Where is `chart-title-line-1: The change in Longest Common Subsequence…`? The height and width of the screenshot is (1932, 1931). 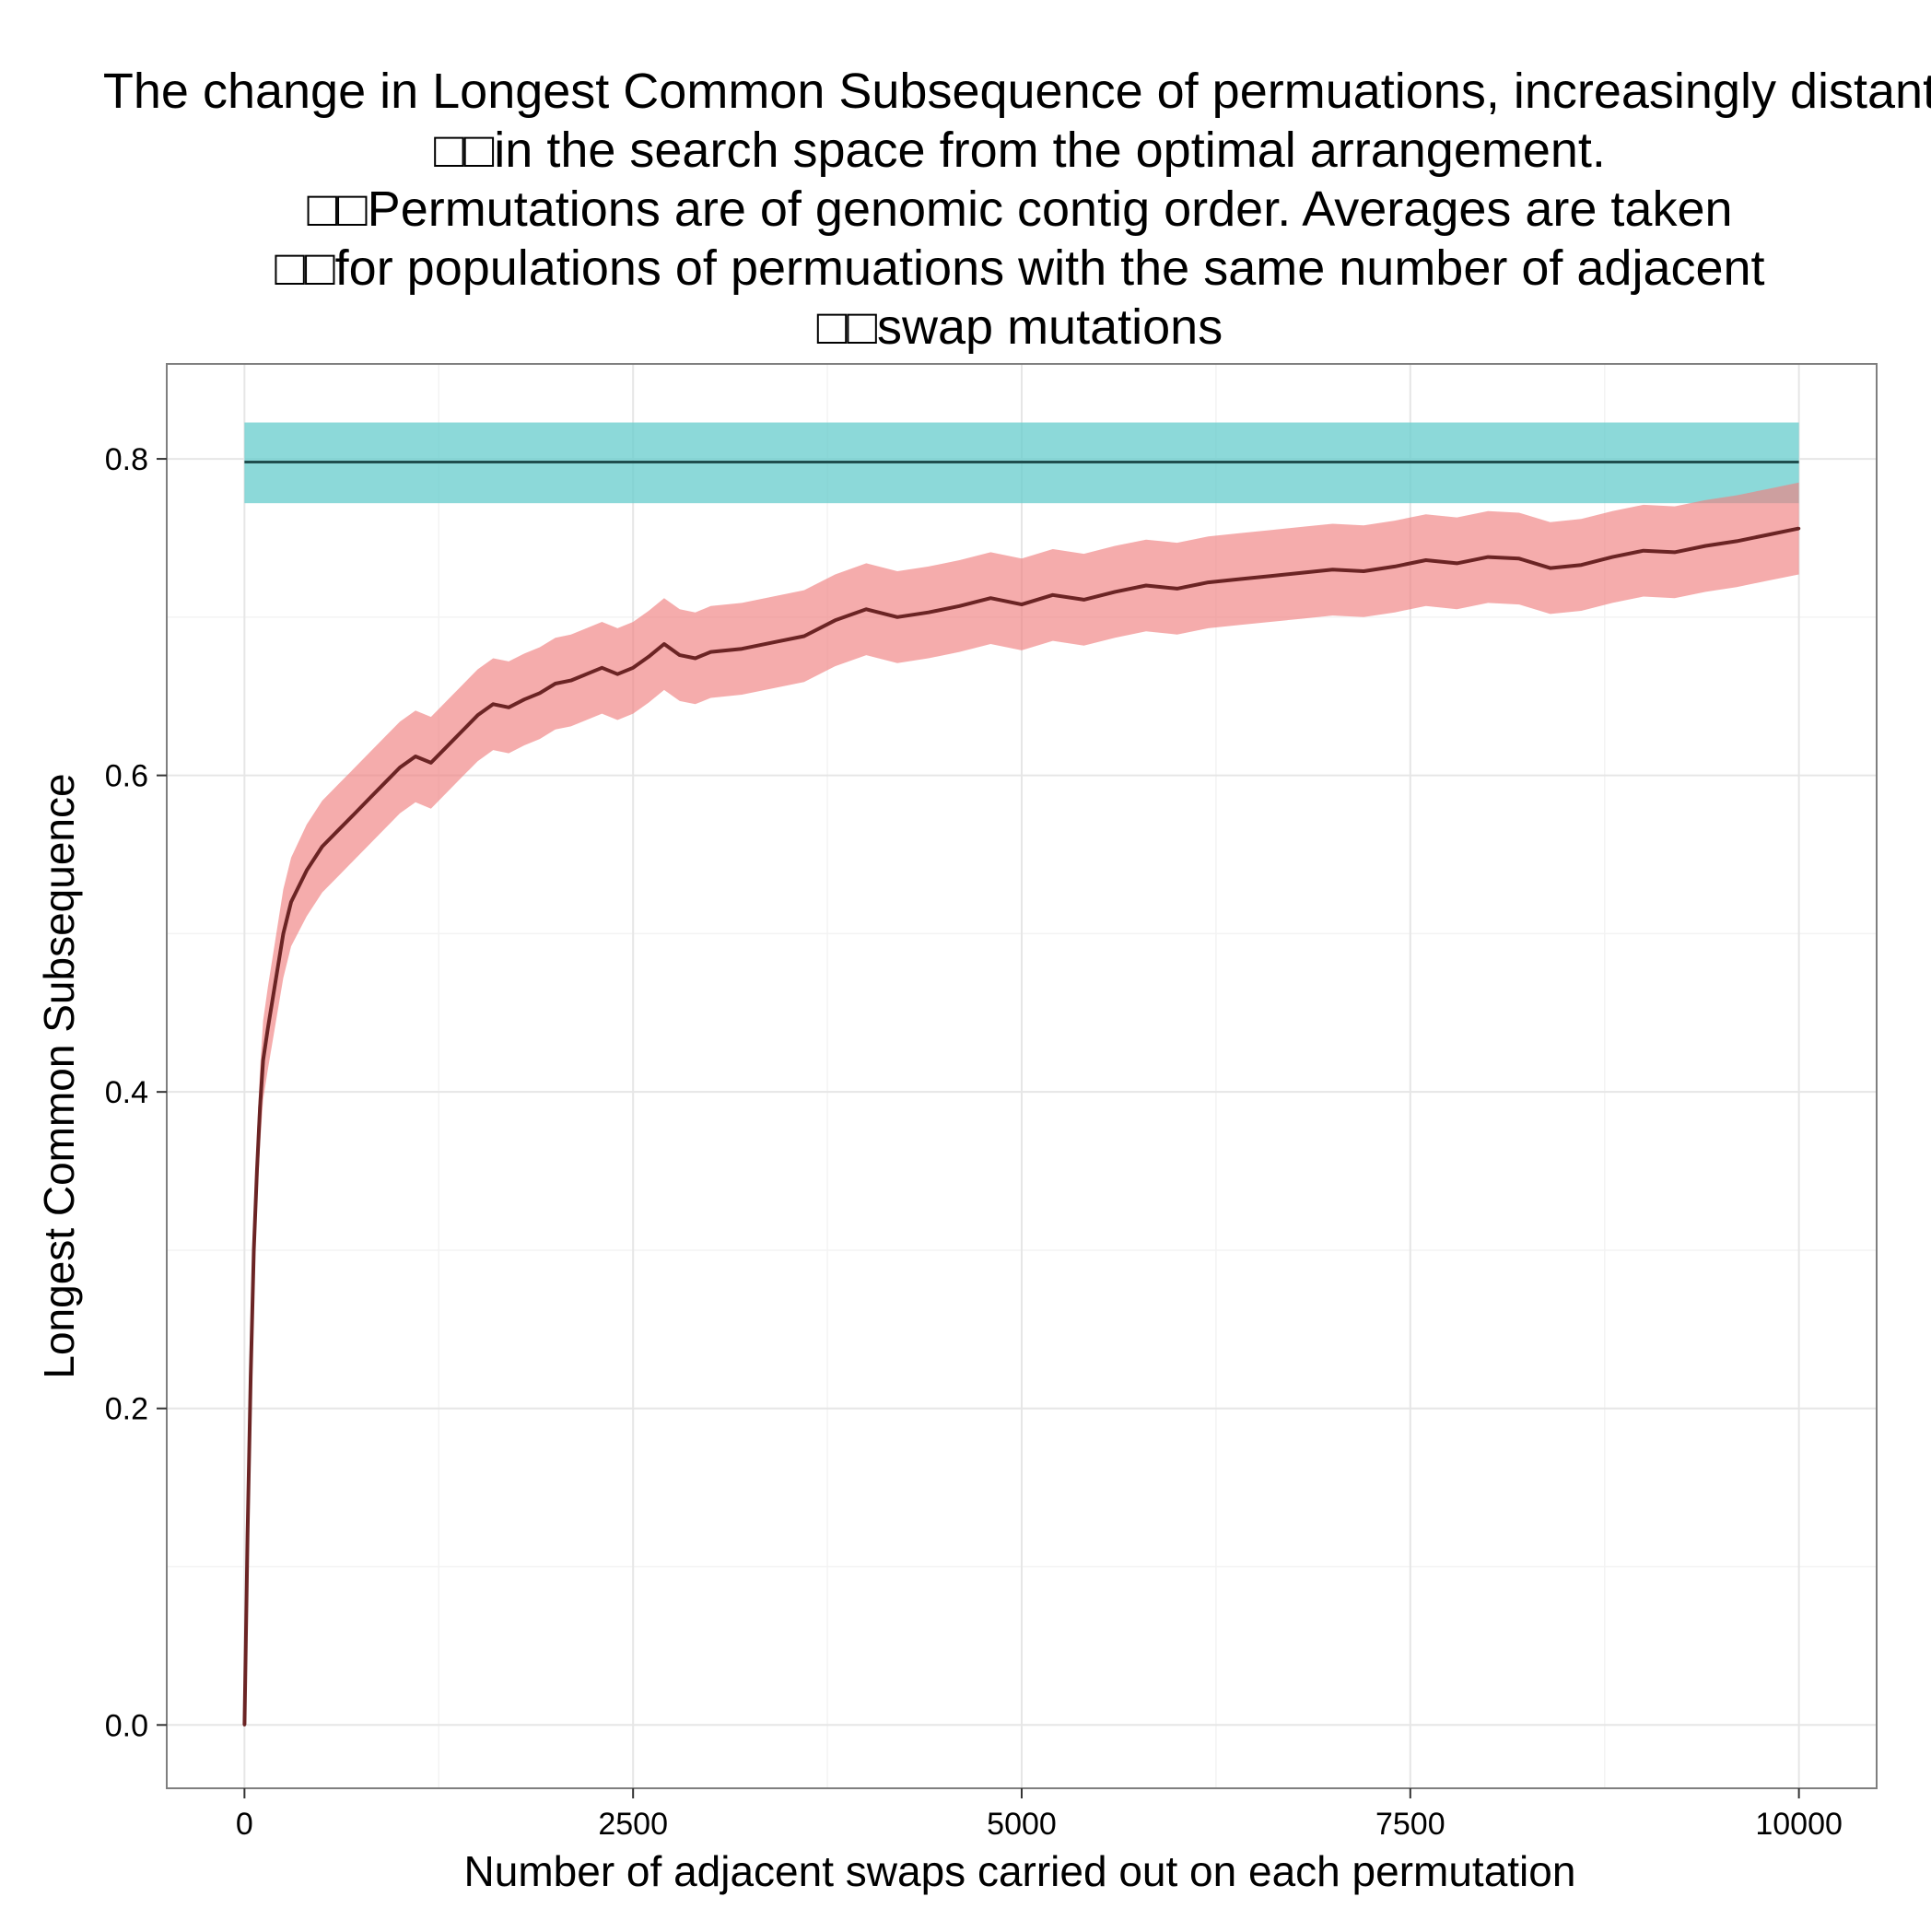
chart-title-line-1: The change in Longest Common Subsequence… is located at coordinates (1017, 91).